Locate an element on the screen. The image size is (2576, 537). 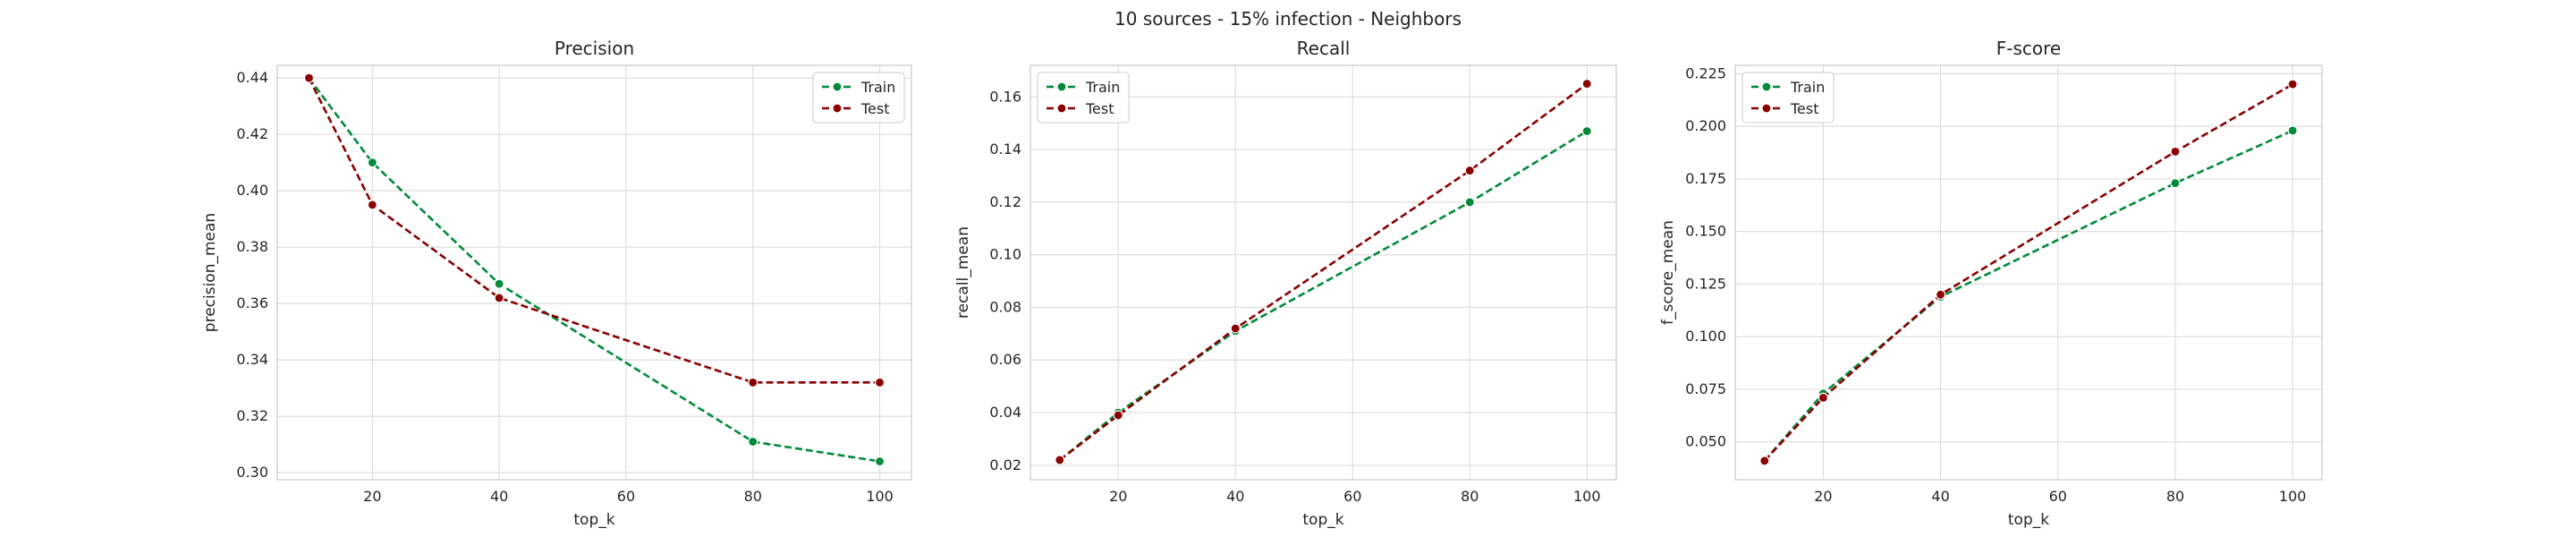
y-tick-label: 0.40 is located at coordinates (252, 190).